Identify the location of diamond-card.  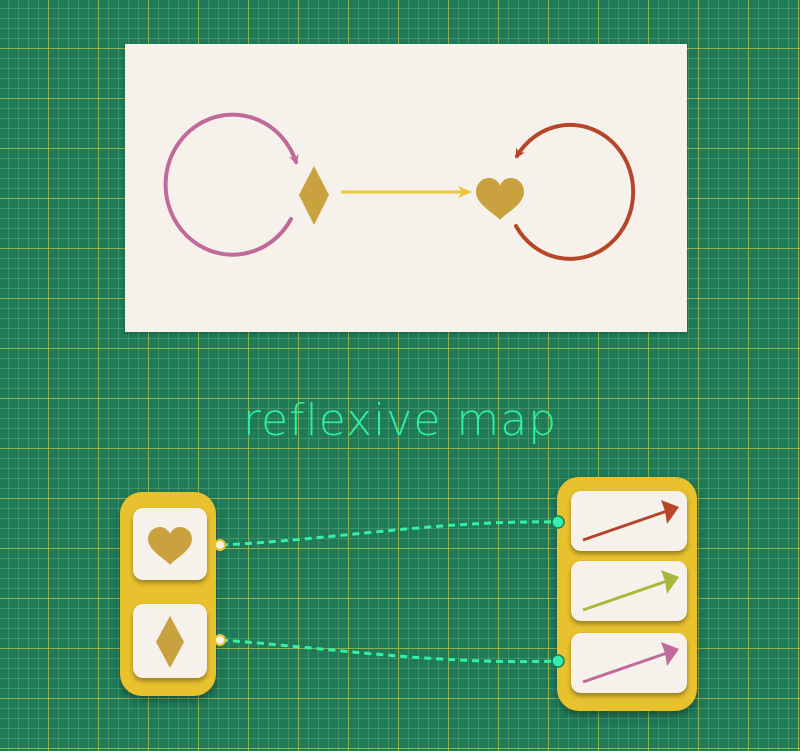
(170, 641).